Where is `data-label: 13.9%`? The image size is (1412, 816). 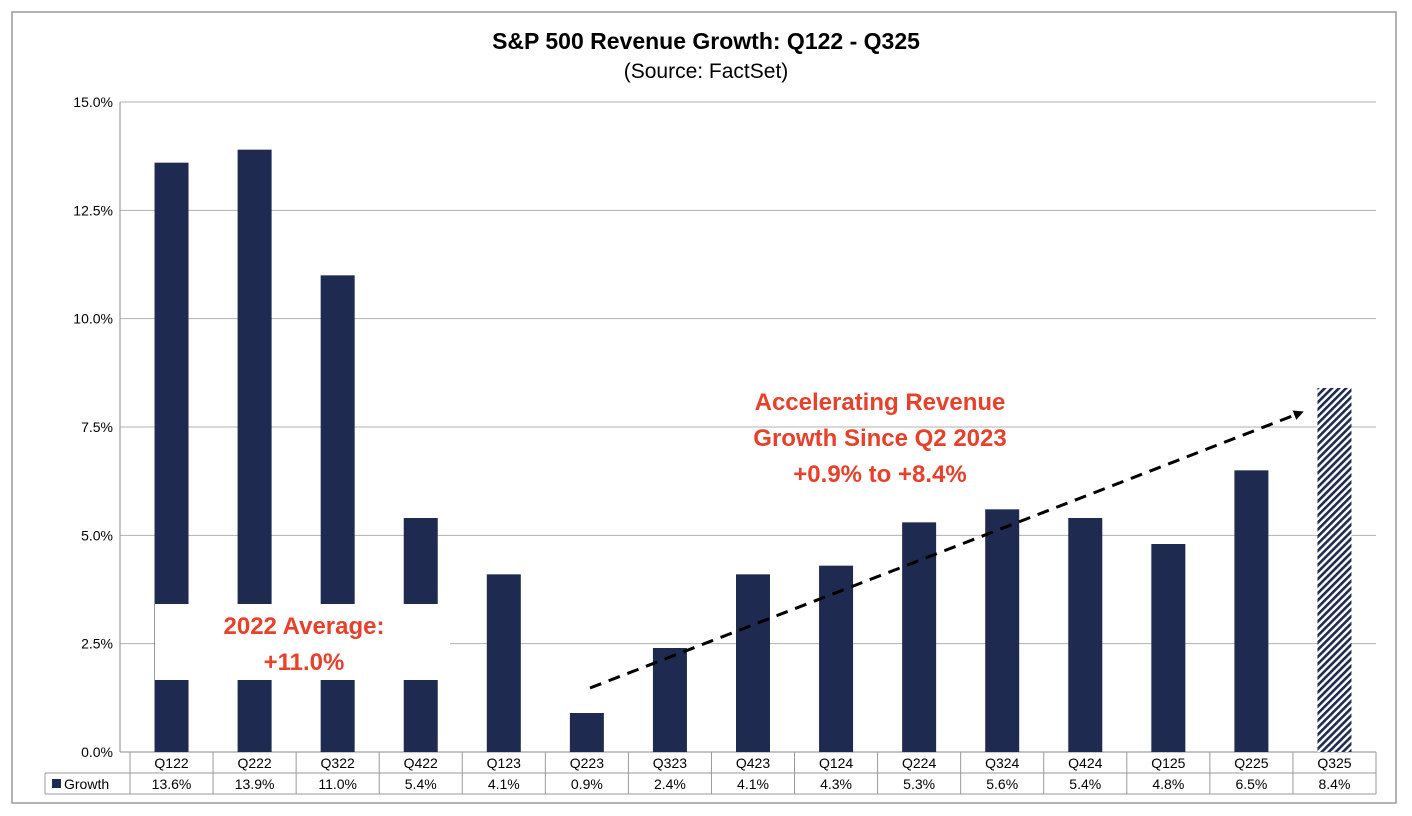 data-label: 13.9% is located at coordinates (255, 784).